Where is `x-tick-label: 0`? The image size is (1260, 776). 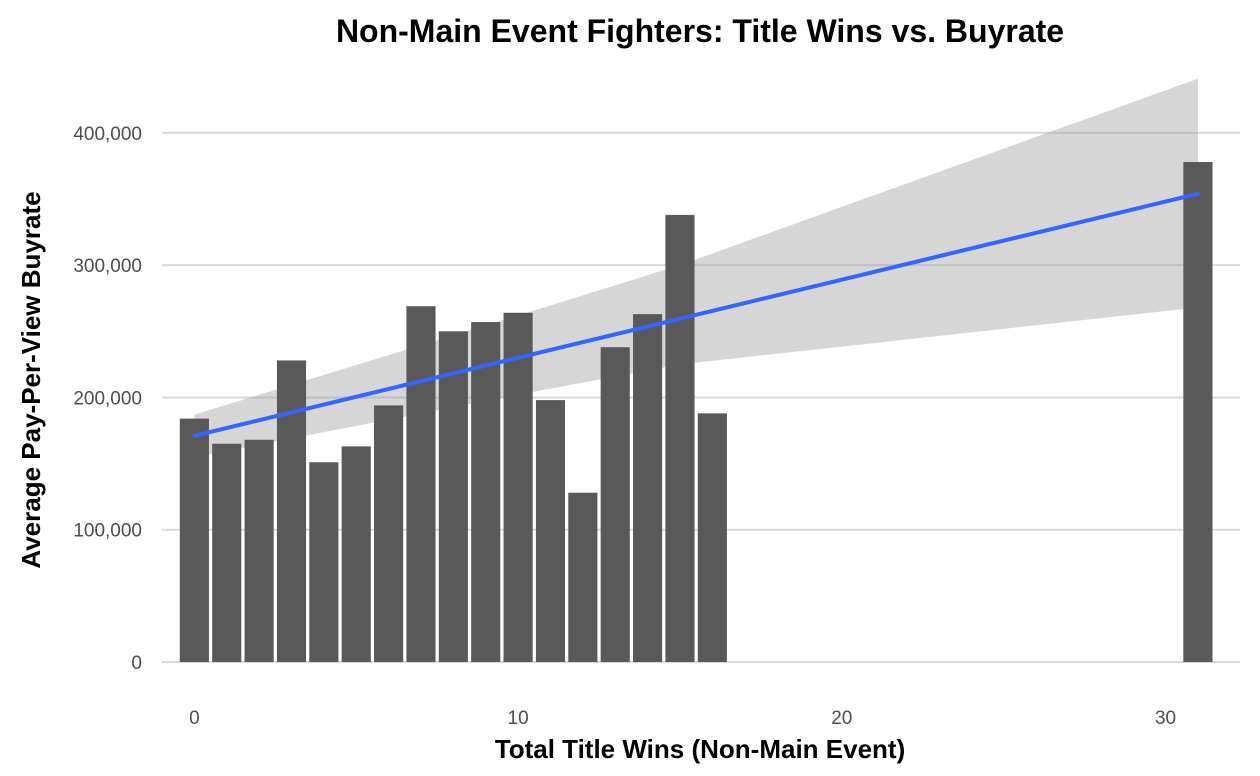 x-tick-label: 0 is located at coordinates (194, 718).